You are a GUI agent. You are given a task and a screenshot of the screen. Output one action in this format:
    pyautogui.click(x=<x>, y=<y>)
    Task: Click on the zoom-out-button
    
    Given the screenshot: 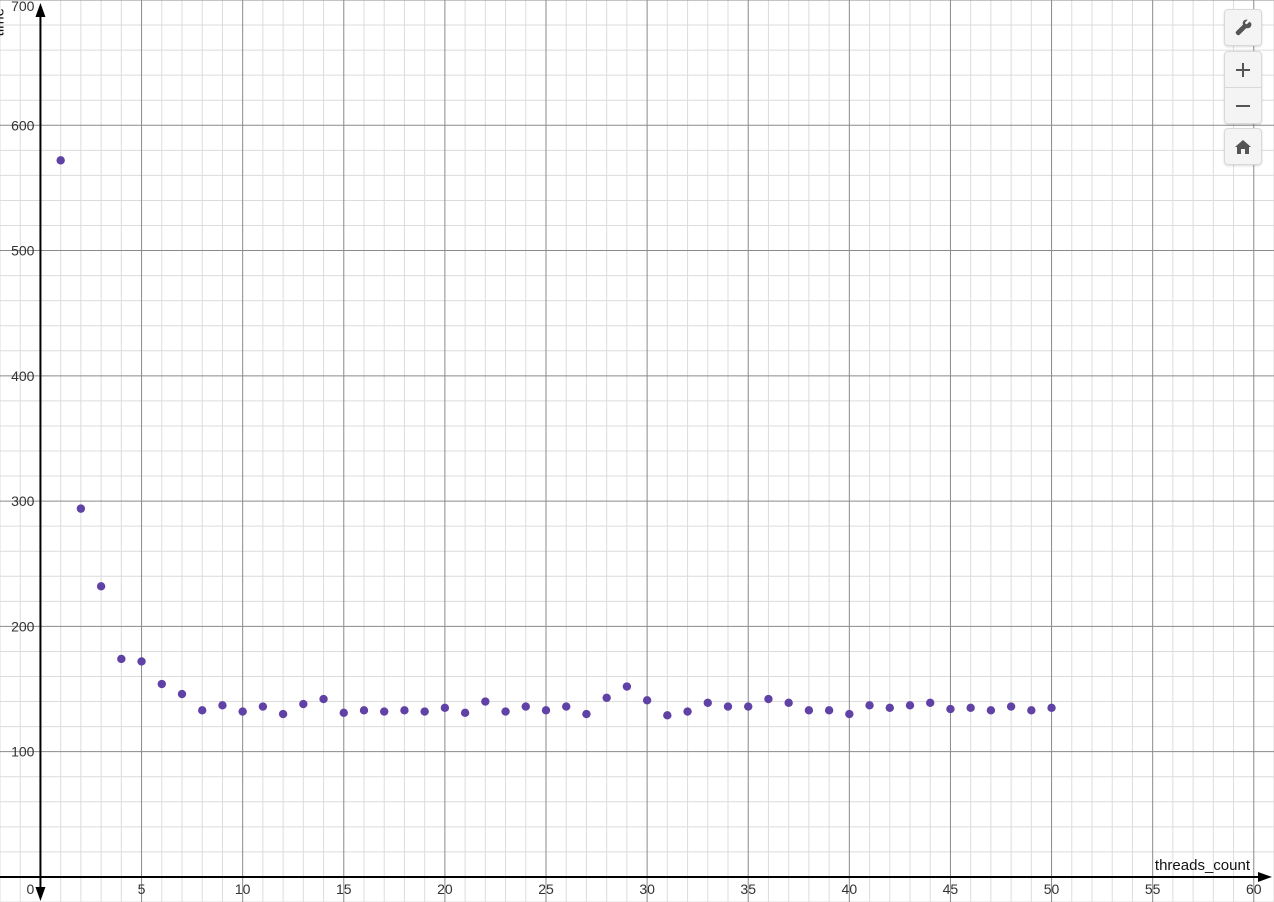 What is the action you would take?
    pyautogui.click(x=1243, y=105)
    